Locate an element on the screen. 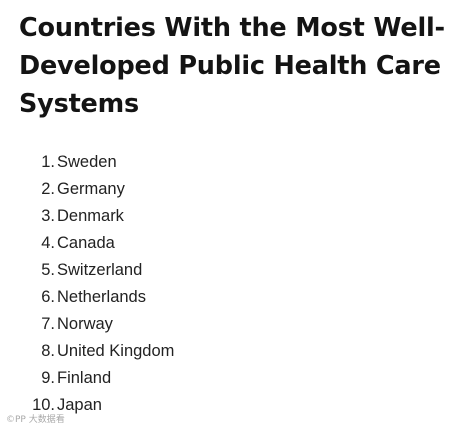 Image resolution: width=470 pixels, height=432 pixels. list-item-number: 5. is located at coordinates (48, 270).